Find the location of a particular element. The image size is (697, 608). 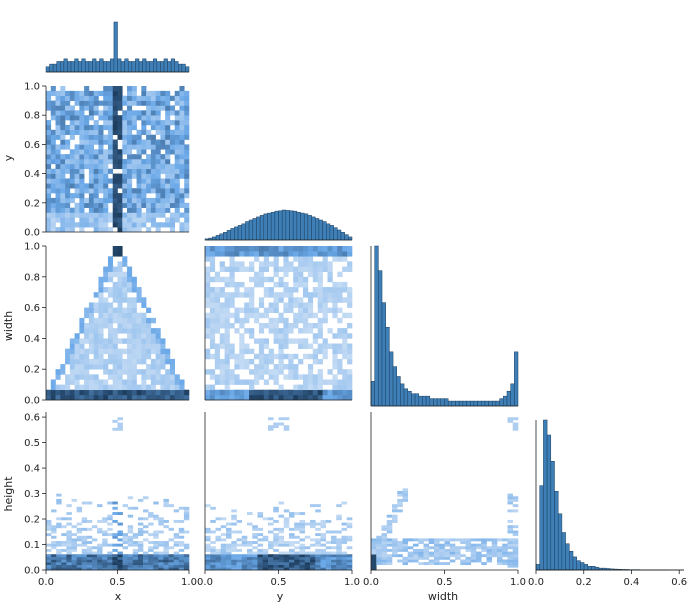

ylabel-y: y is located at coordinates (8, 157).